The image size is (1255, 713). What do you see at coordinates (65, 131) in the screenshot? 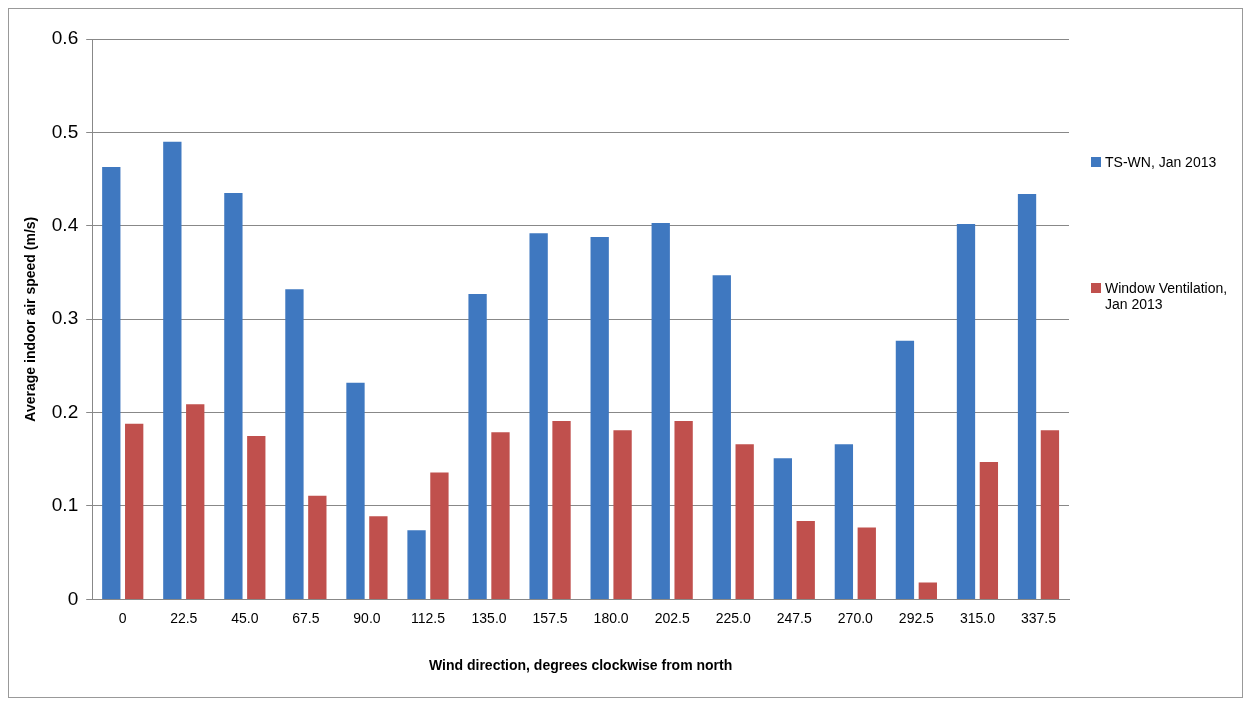
I see `y-tick-label: 0.5` at bounding box center [65, 131].